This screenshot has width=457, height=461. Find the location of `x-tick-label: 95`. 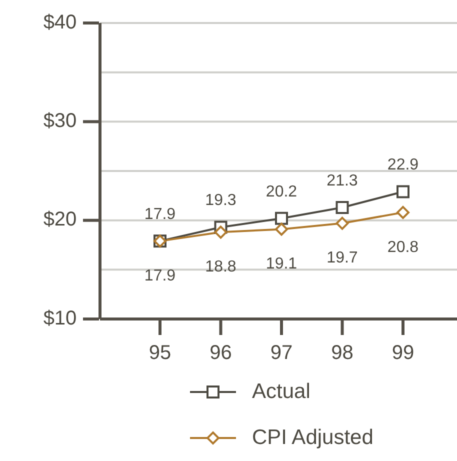

x-tick-label: 95 is located at coordinates (160, 353).